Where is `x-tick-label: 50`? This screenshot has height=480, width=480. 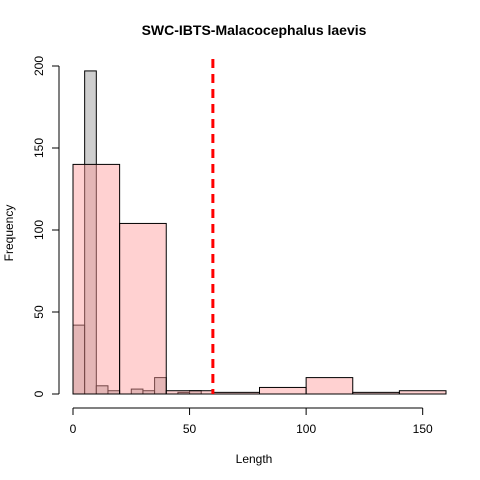 x-tick-label: 50 is located at coordinates (190, 429).